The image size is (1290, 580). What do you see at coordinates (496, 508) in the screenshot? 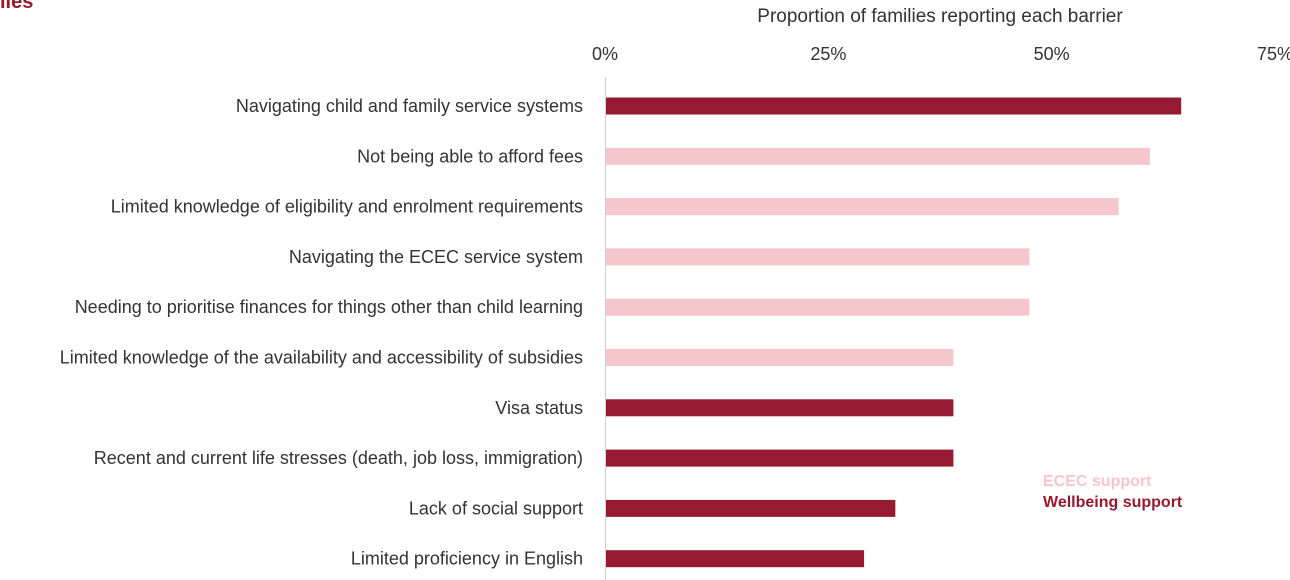
I see `category-label: Lack of social support` at bounding box center [496, 508].